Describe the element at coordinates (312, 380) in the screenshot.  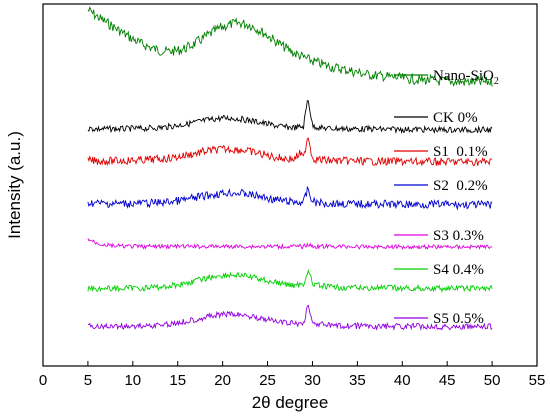
I see `x-tick-label: 30` at that location.